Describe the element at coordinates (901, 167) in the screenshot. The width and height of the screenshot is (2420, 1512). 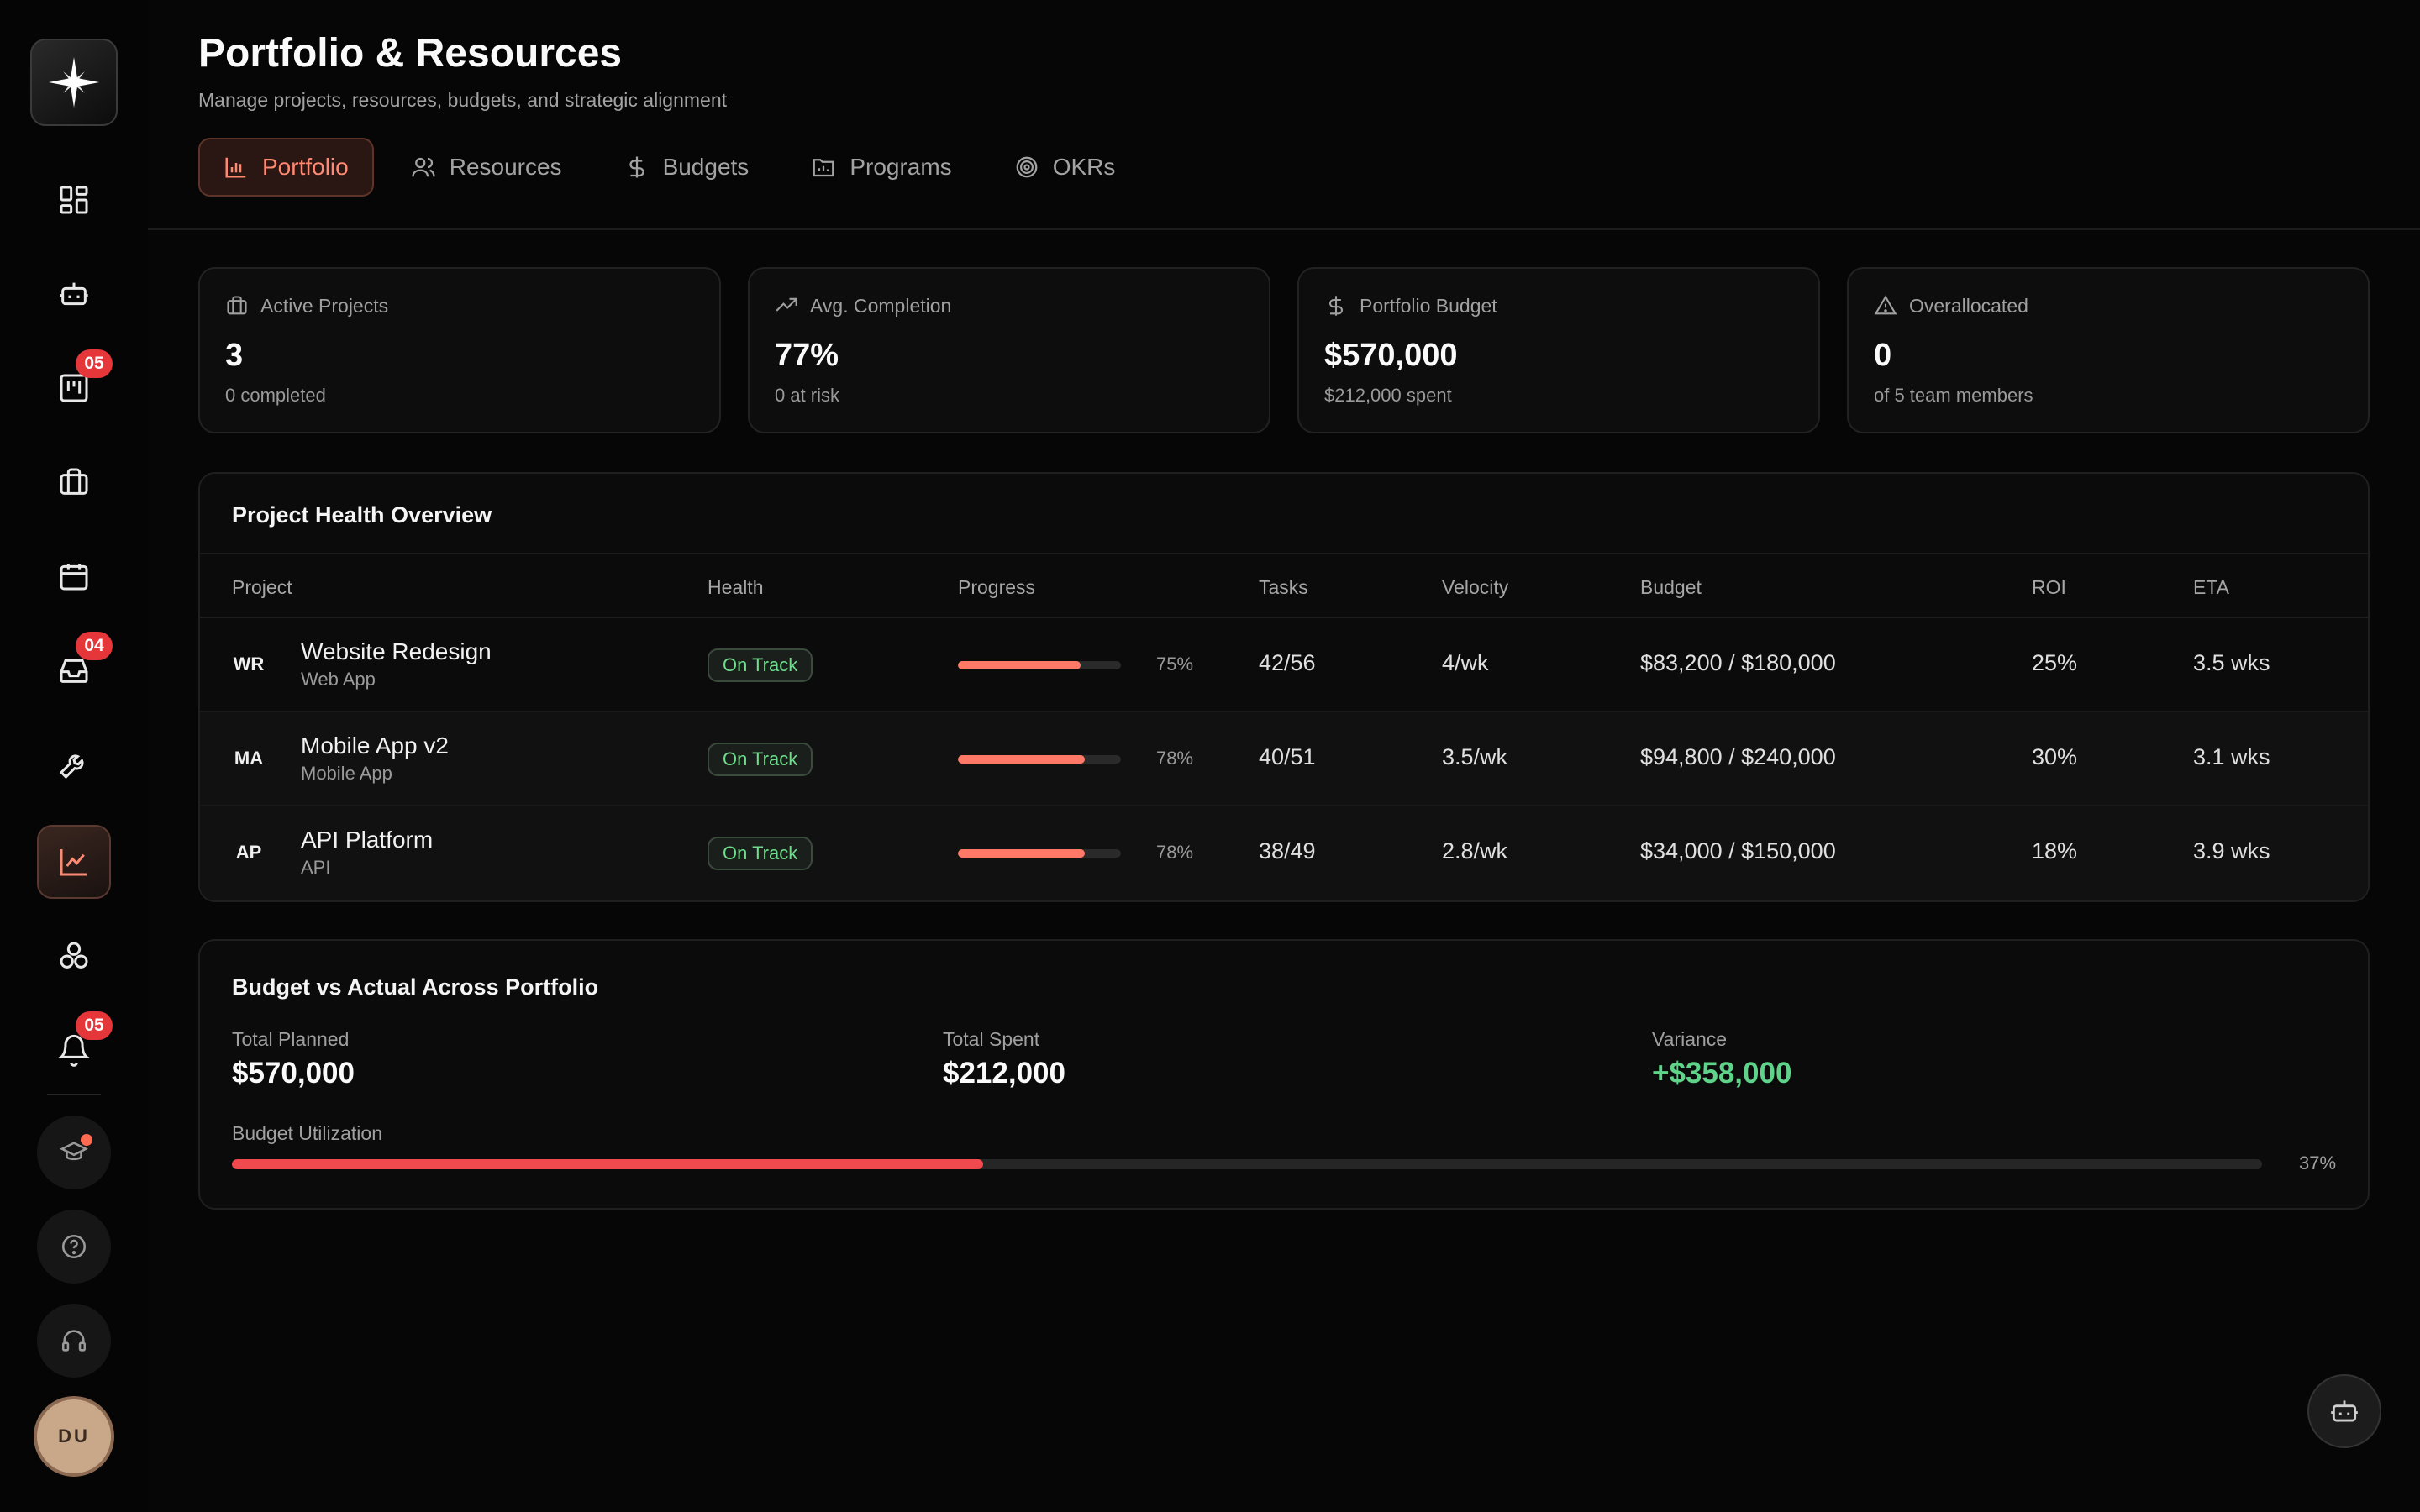
I see `tab-label: Programs` at that location.